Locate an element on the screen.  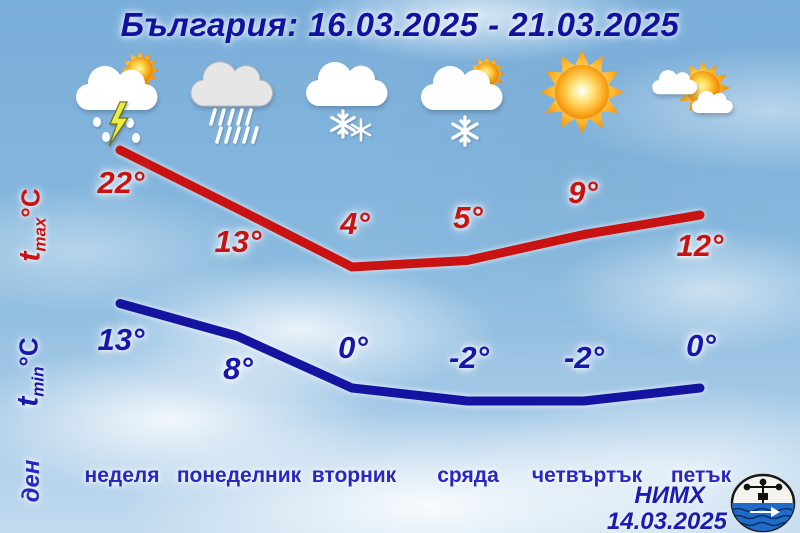
tmin-value: 8° is located at coordinates (238, 368).